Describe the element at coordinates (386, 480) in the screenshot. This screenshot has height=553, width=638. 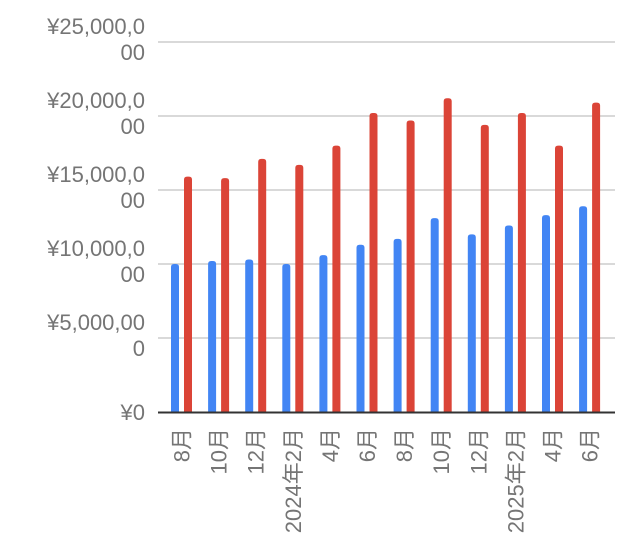
I see `x-axis-tick-labels: 8月 10月 12月 2024年2月 4月 6月 8月 10月 12月 2025年2月 4月 6月` at that location.